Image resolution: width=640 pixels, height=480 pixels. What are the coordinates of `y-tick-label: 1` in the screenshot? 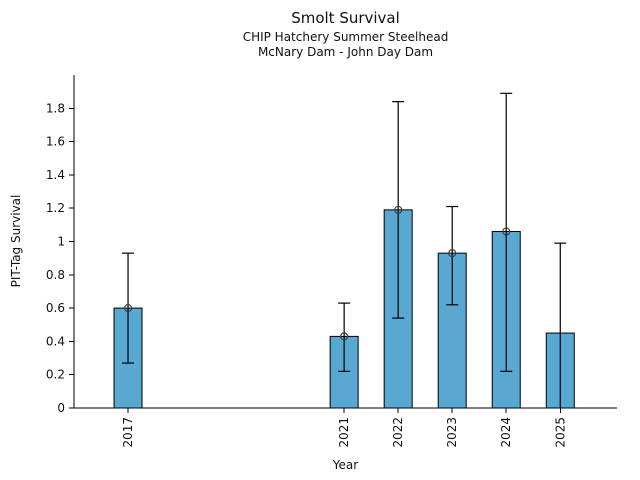 It's located at (61, 242).